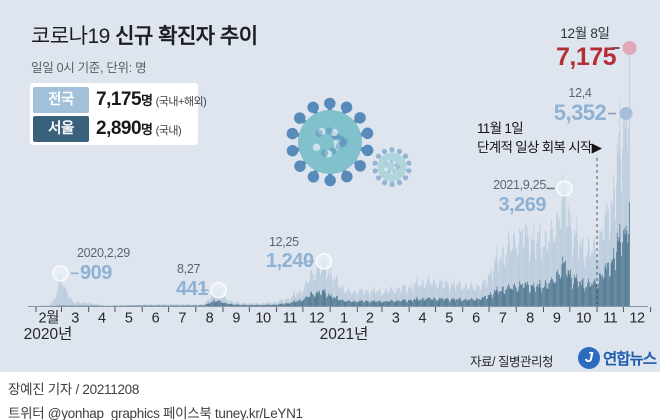 This screenshot has height=420, width=660. I want to click on annotation-dec4-peak: 12,4 5,352, so click(580, 106).